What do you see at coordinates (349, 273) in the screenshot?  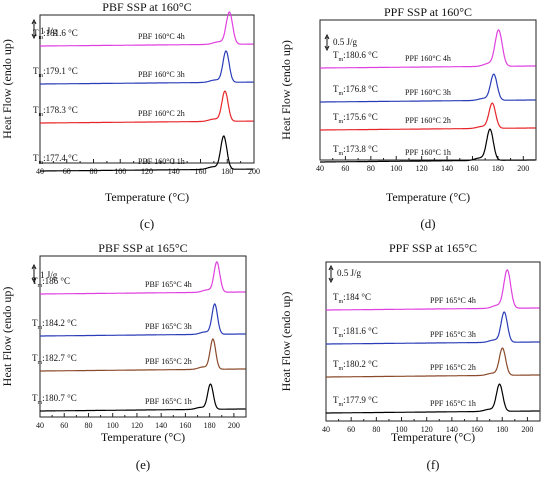 I see `scale-bar-label: 0.5 J/g` at bounding box center [349, 273].